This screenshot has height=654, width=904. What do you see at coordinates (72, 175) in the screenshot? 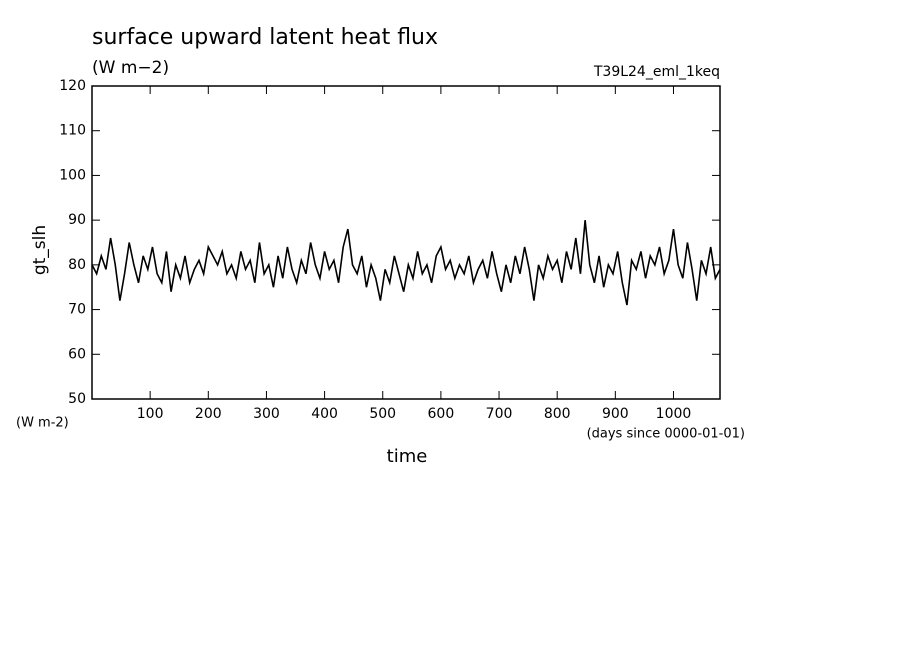
I see `y-tick-label: 100` at bounding box center [72, 175].